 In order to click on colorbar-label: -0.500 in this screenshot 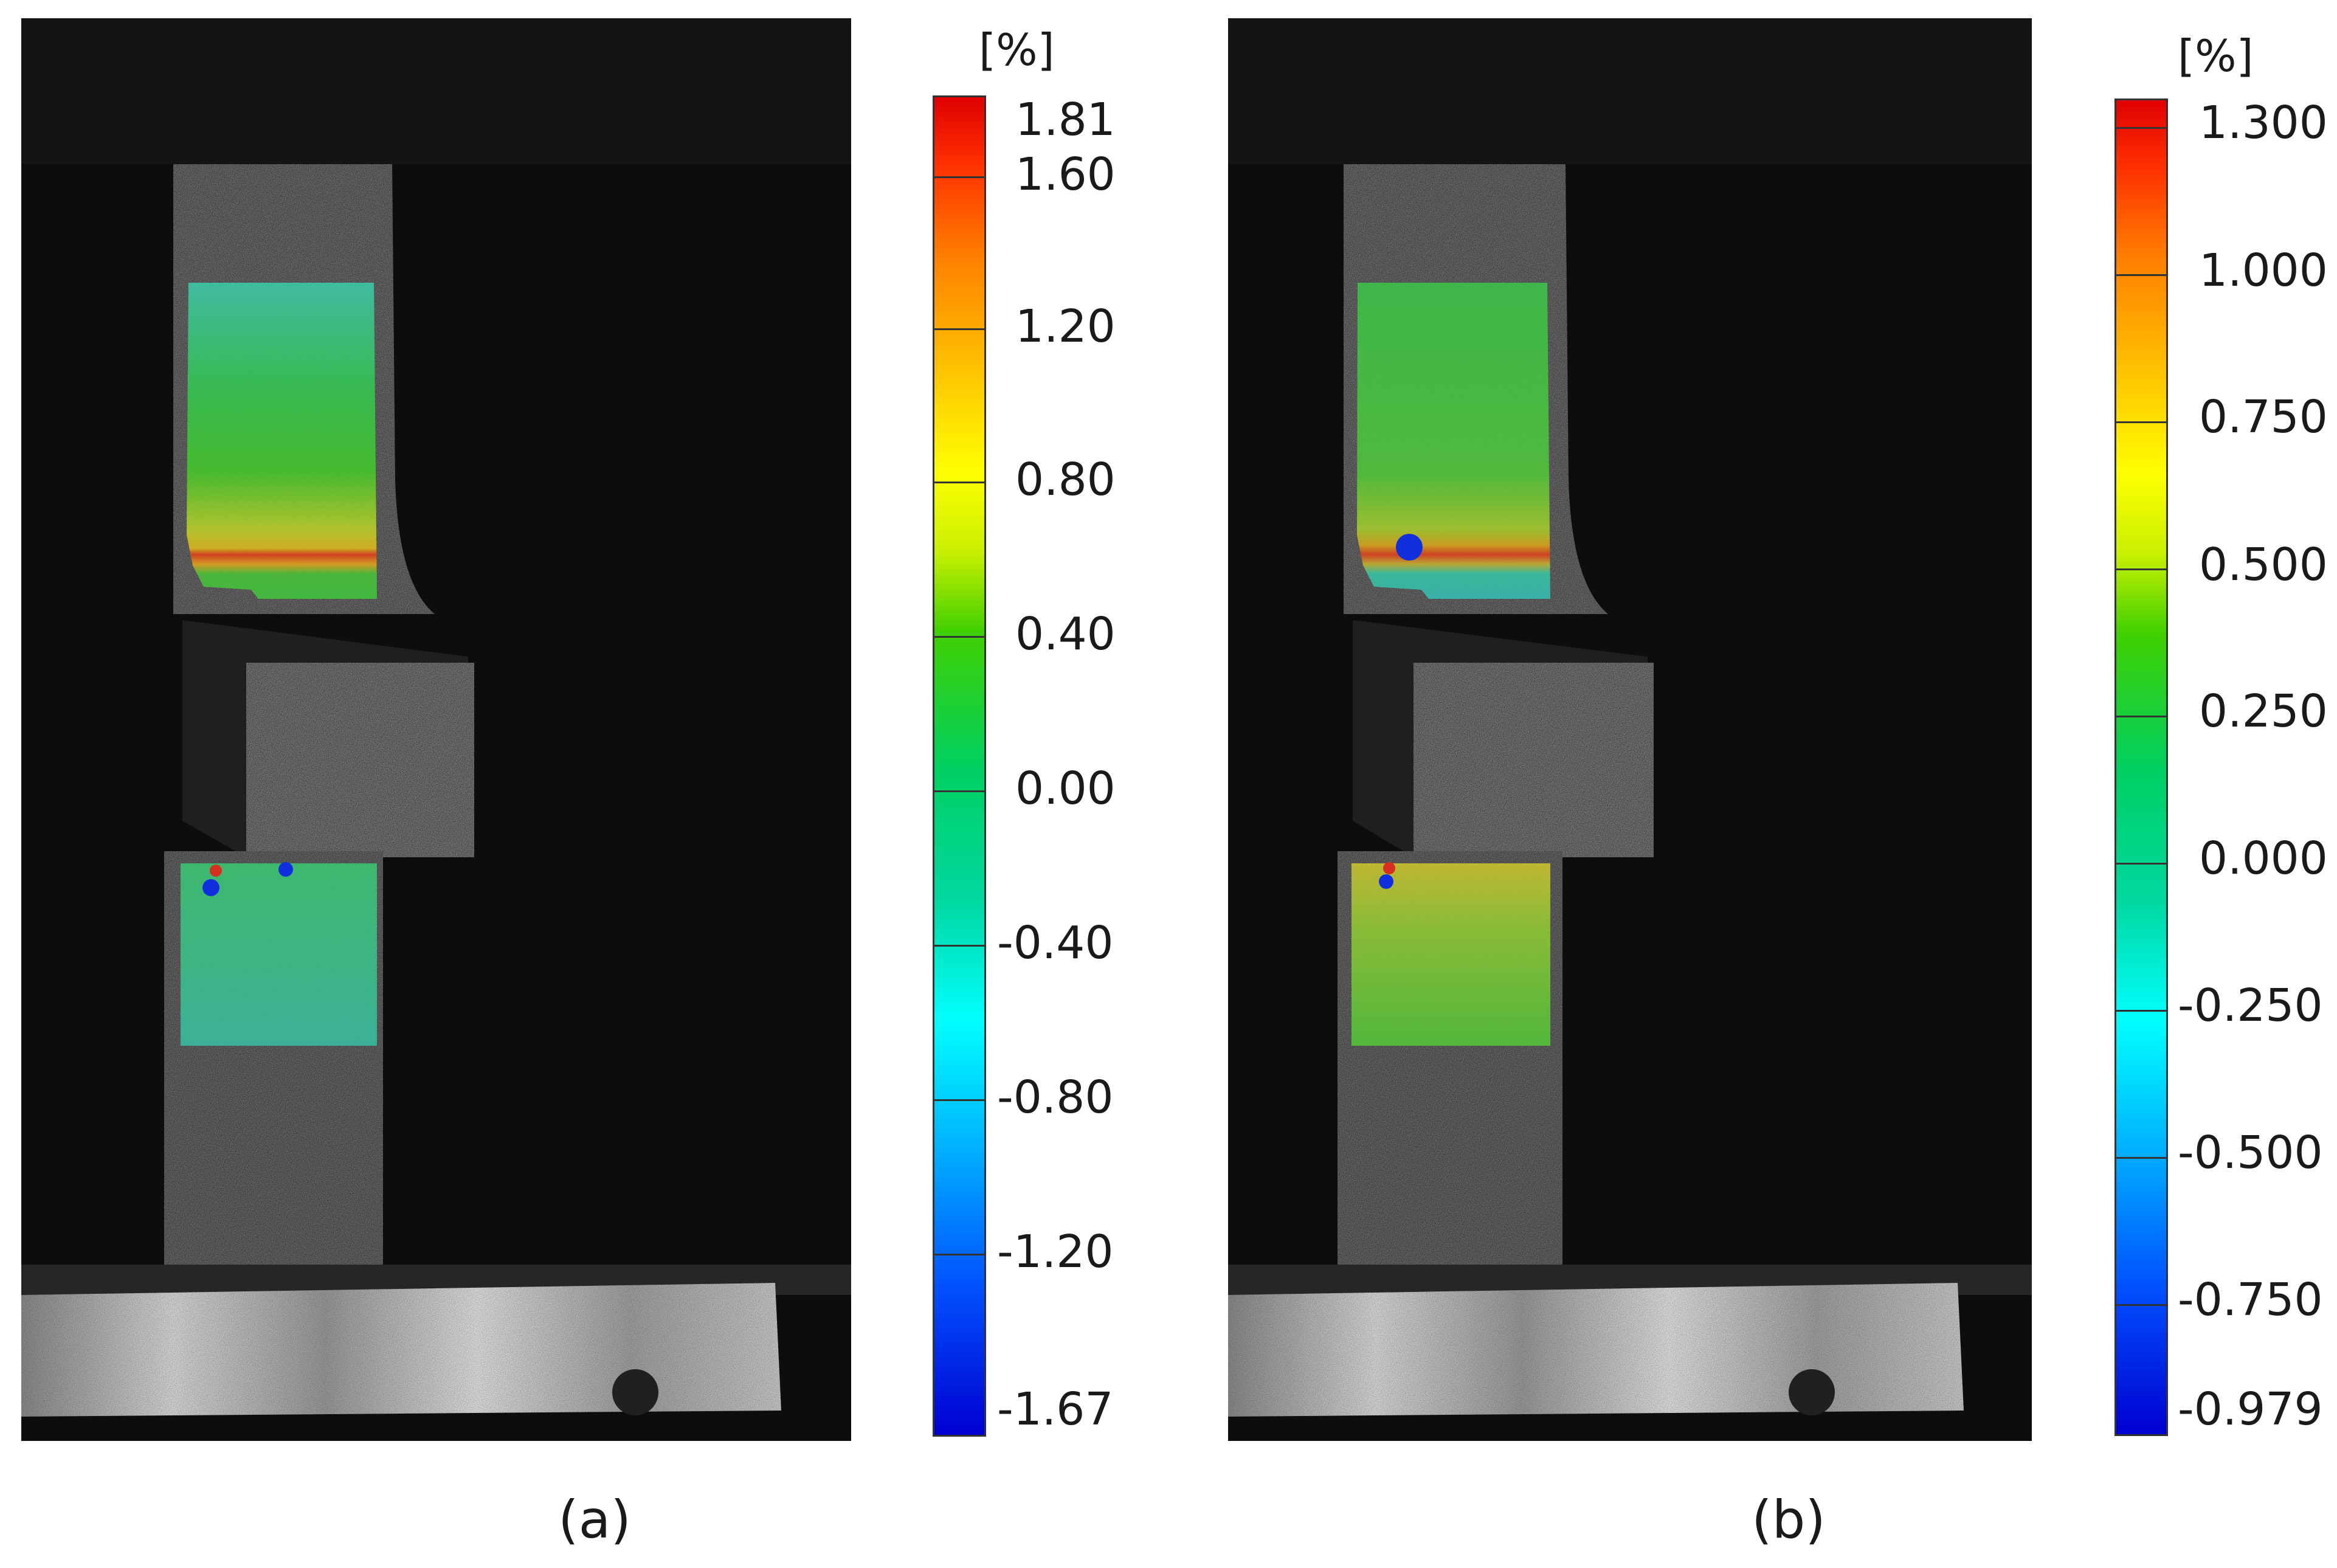, I will do `click(2250, 1153)`.